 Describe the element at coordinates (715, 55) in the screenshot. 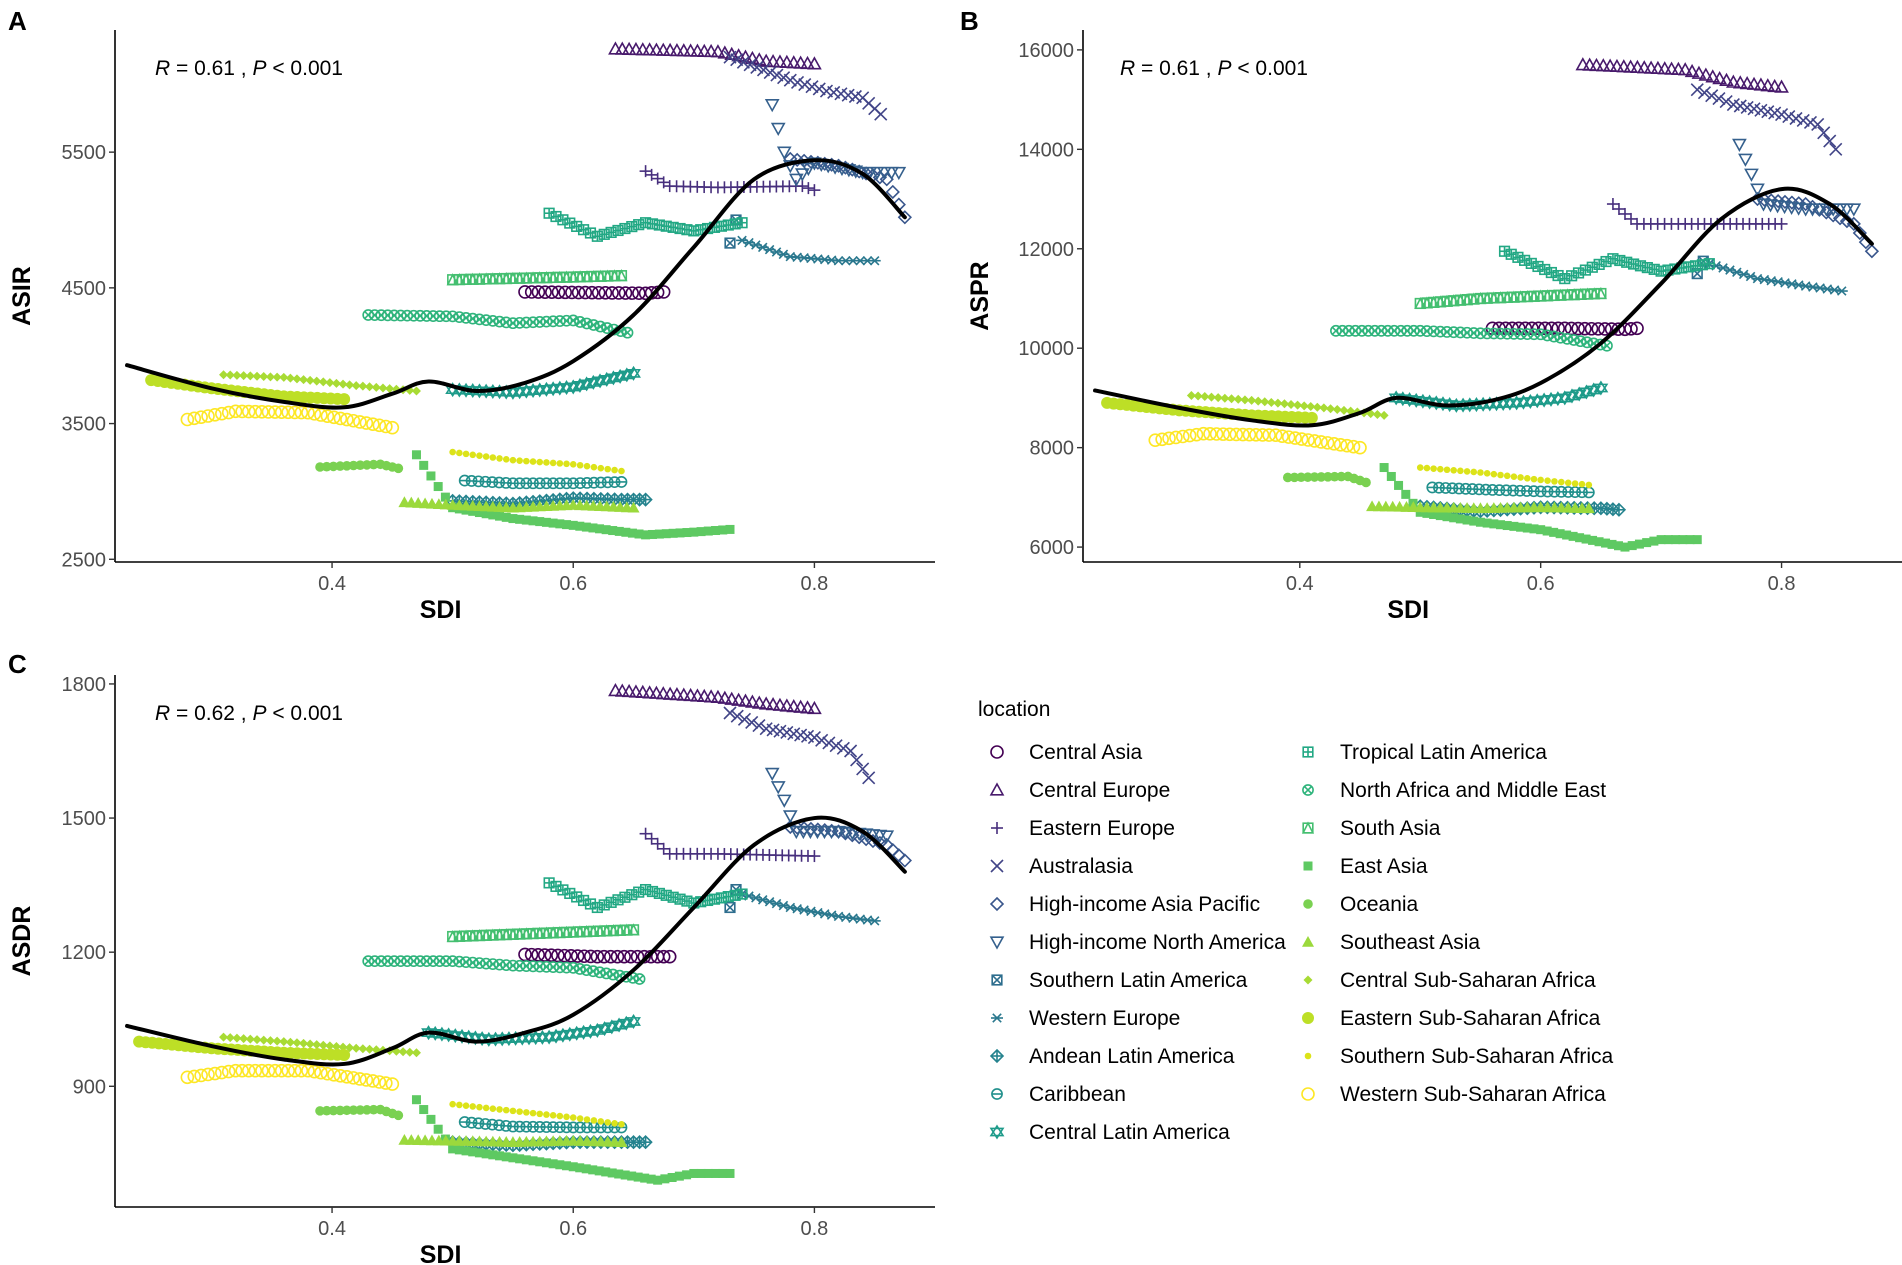

I see `series-central-europe` at that location.